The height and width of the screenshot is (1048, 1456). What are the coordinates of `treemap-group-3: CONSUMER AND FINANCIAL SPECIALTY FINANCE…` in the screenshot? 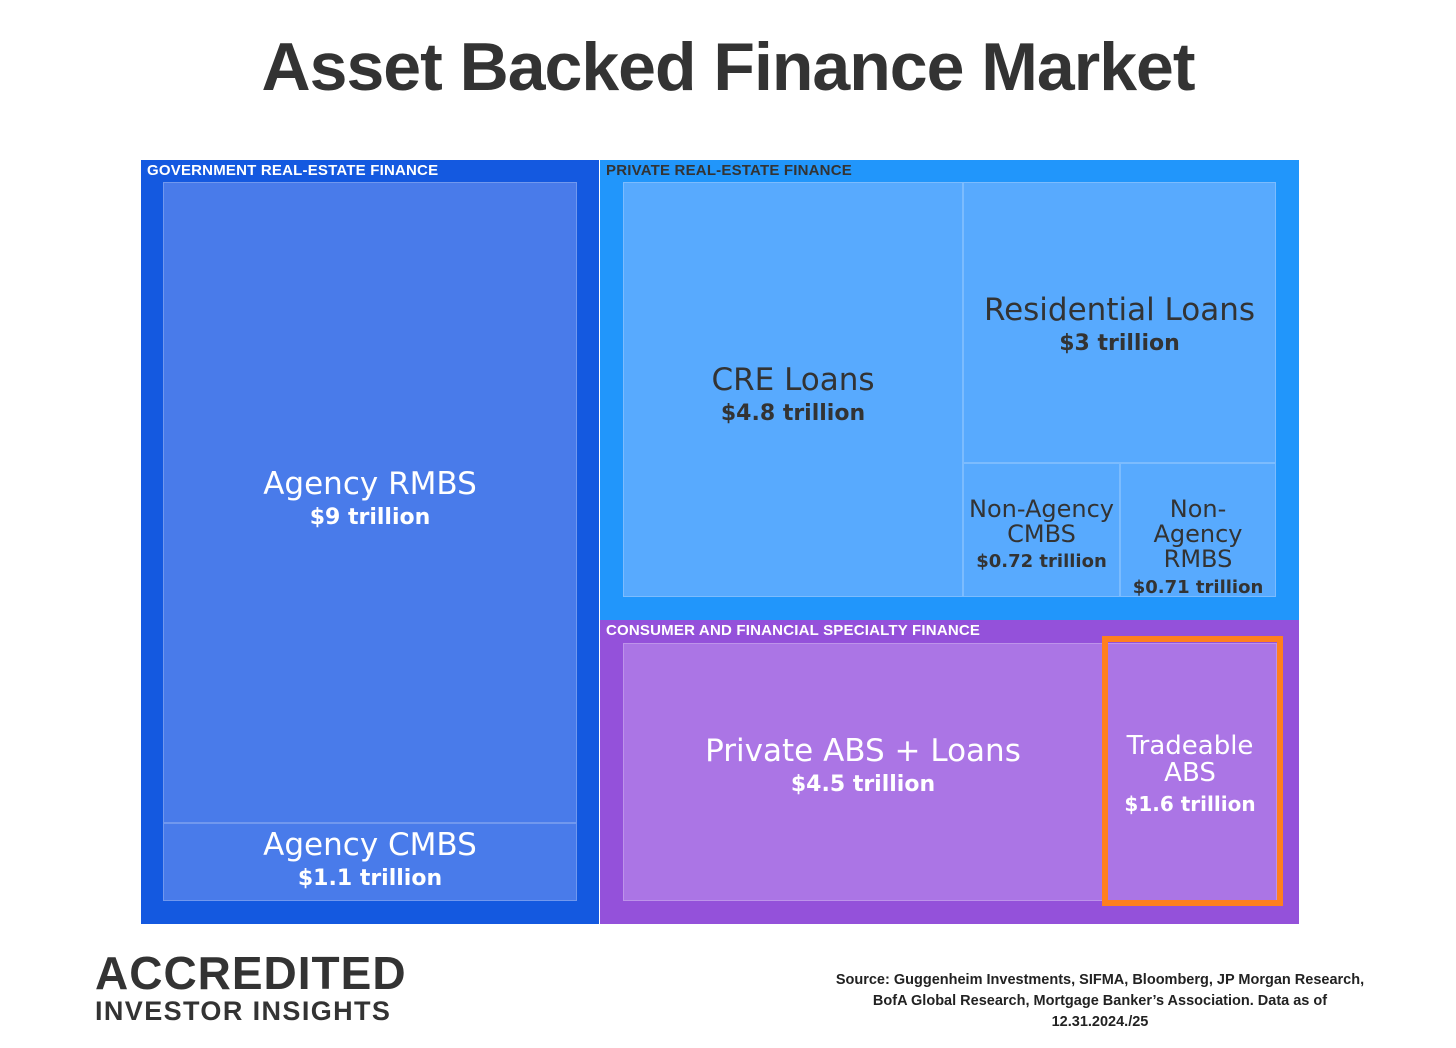 It's located at (949, 772).